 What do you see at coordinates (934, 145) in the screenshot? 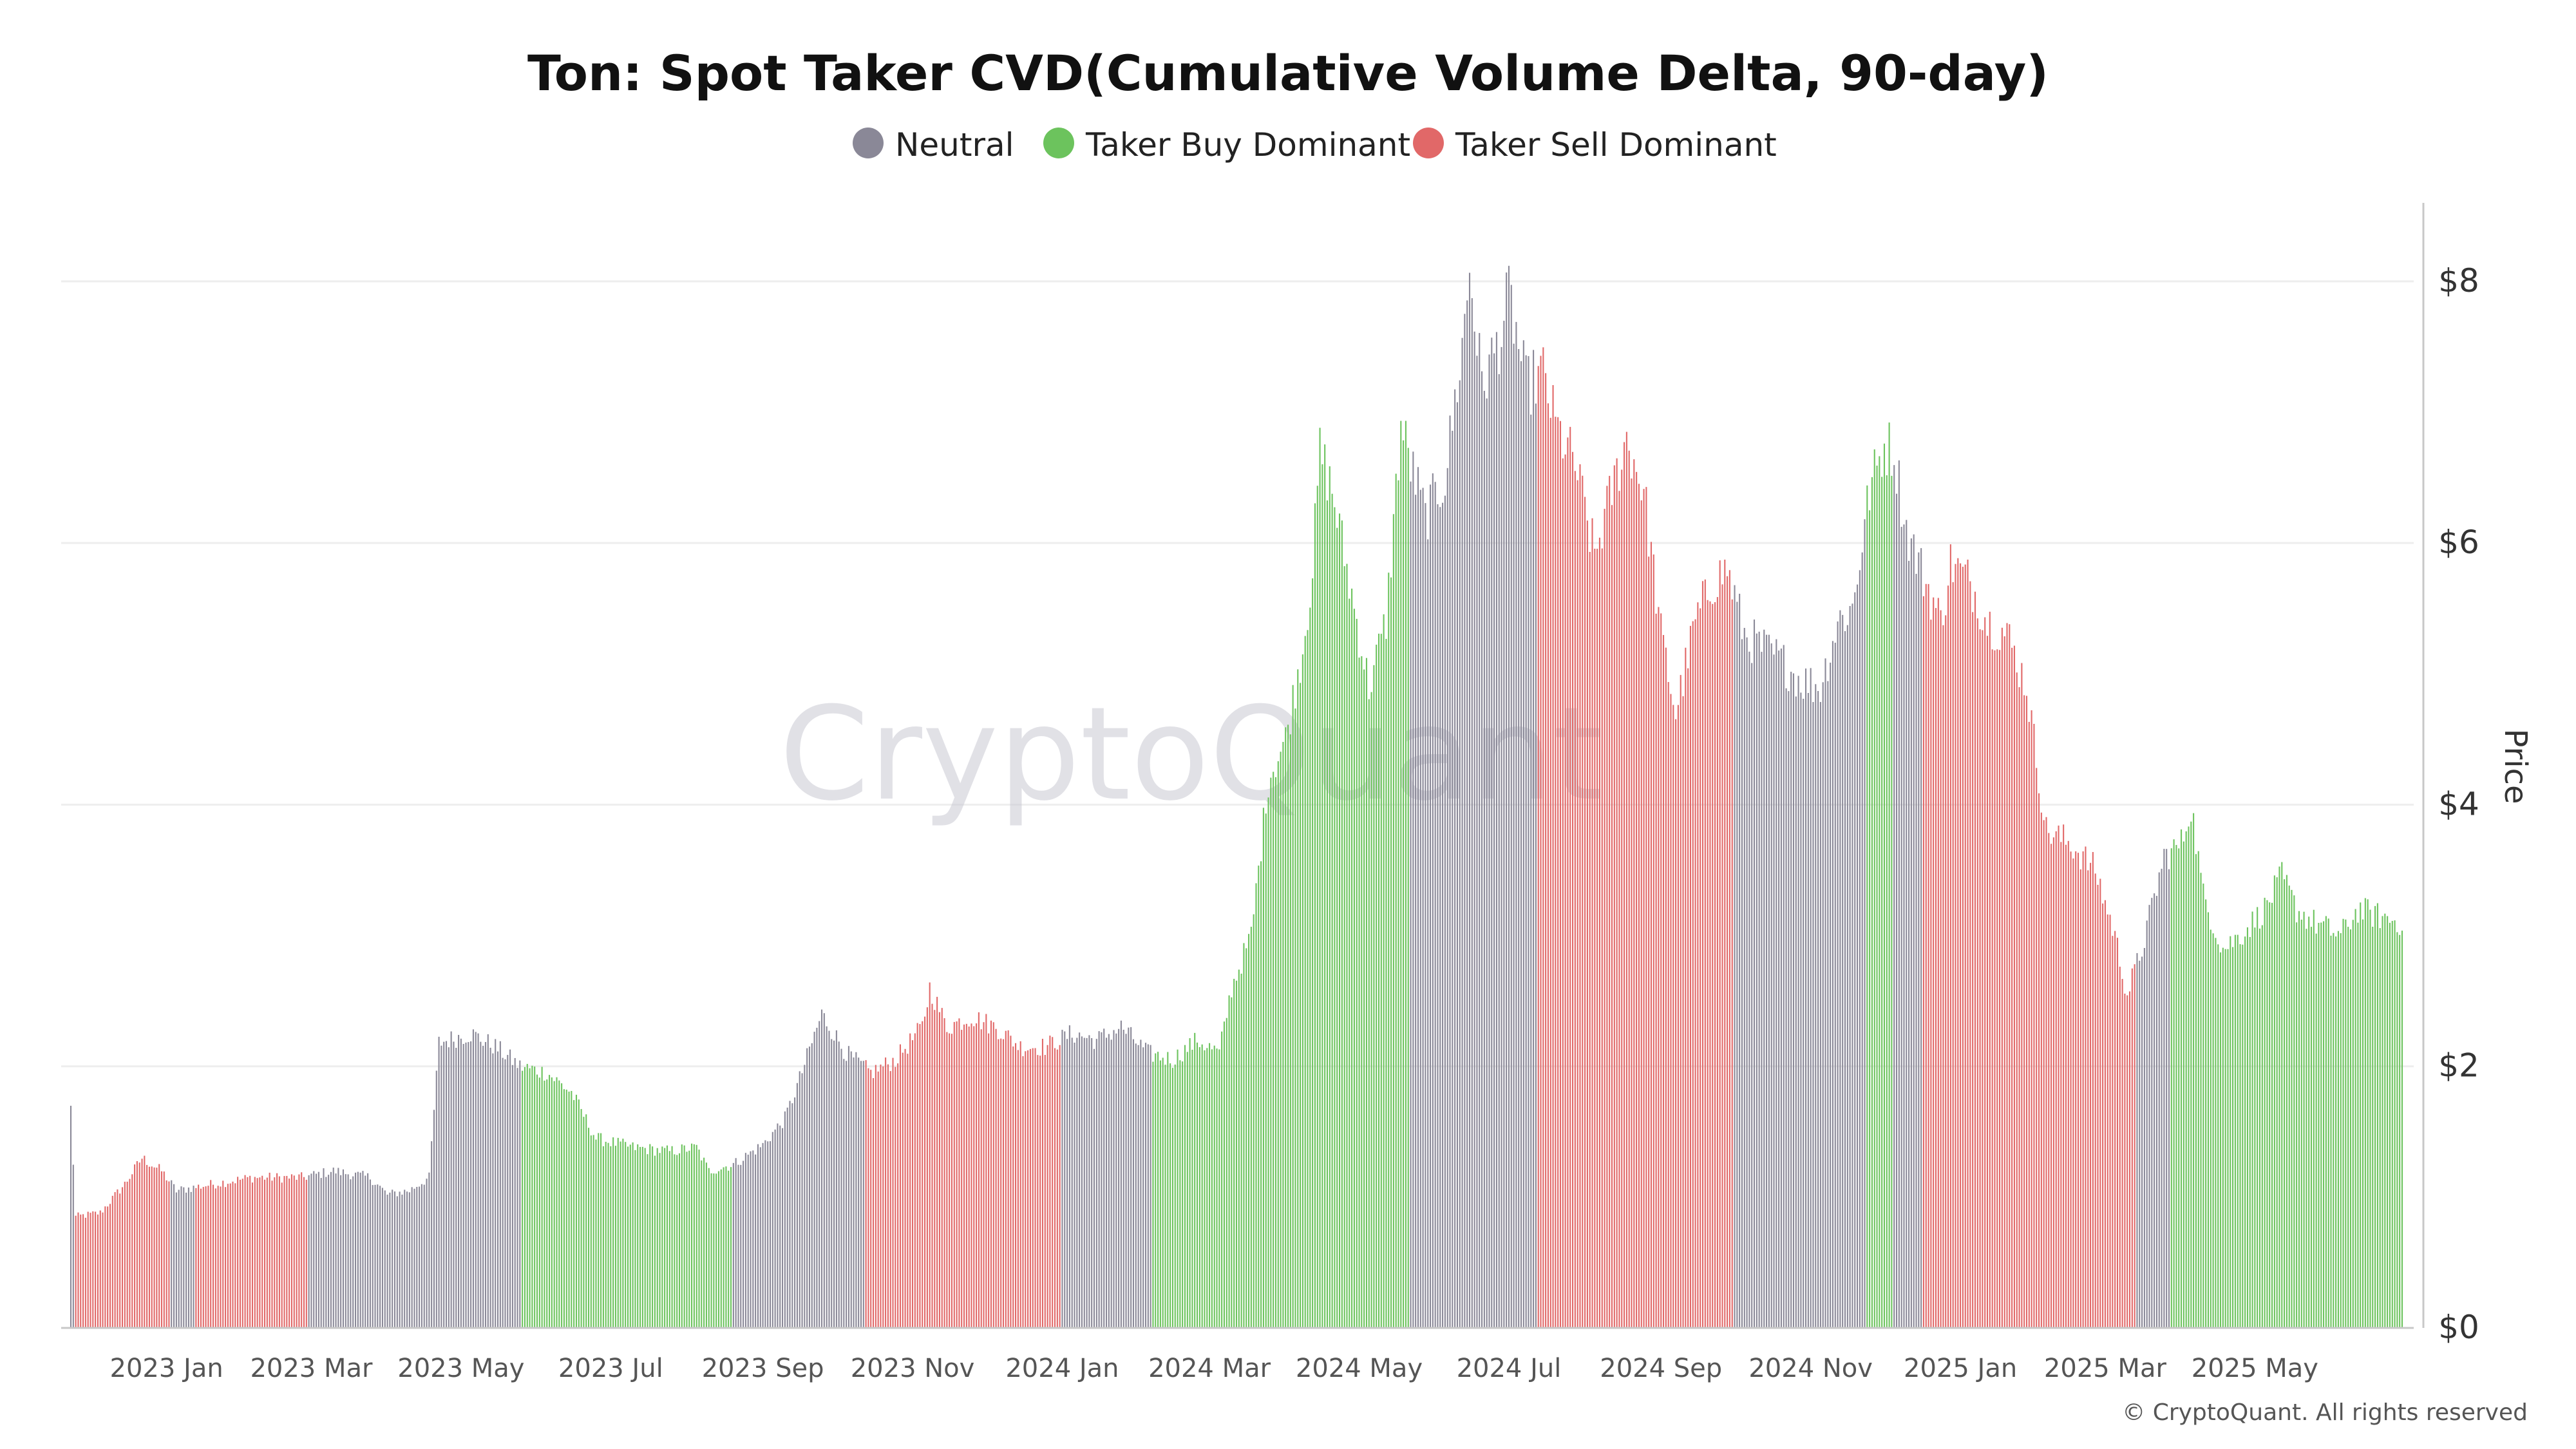
I see `legend-item-neutral: Neutral` at bounding box center [934, 145].